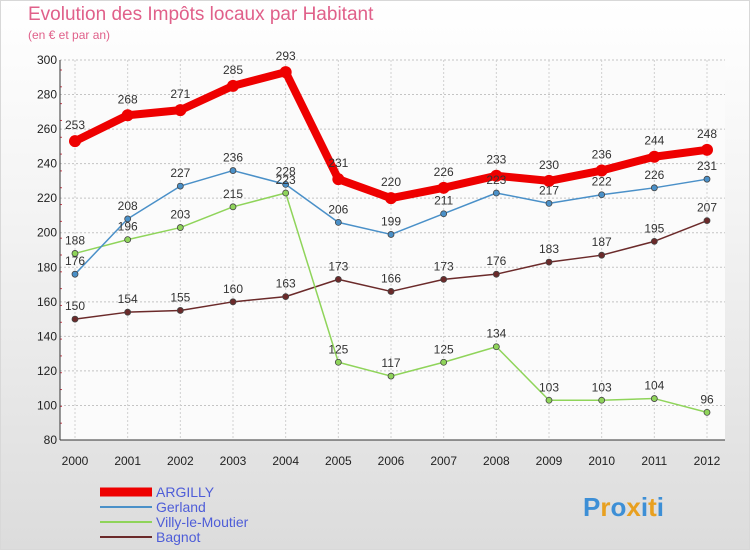 Image resolution: width=750 pixels, height=550 pixels. Describe the element at coordinates (233, 70) in the screenshot. I see `data-label: 285` at that location.